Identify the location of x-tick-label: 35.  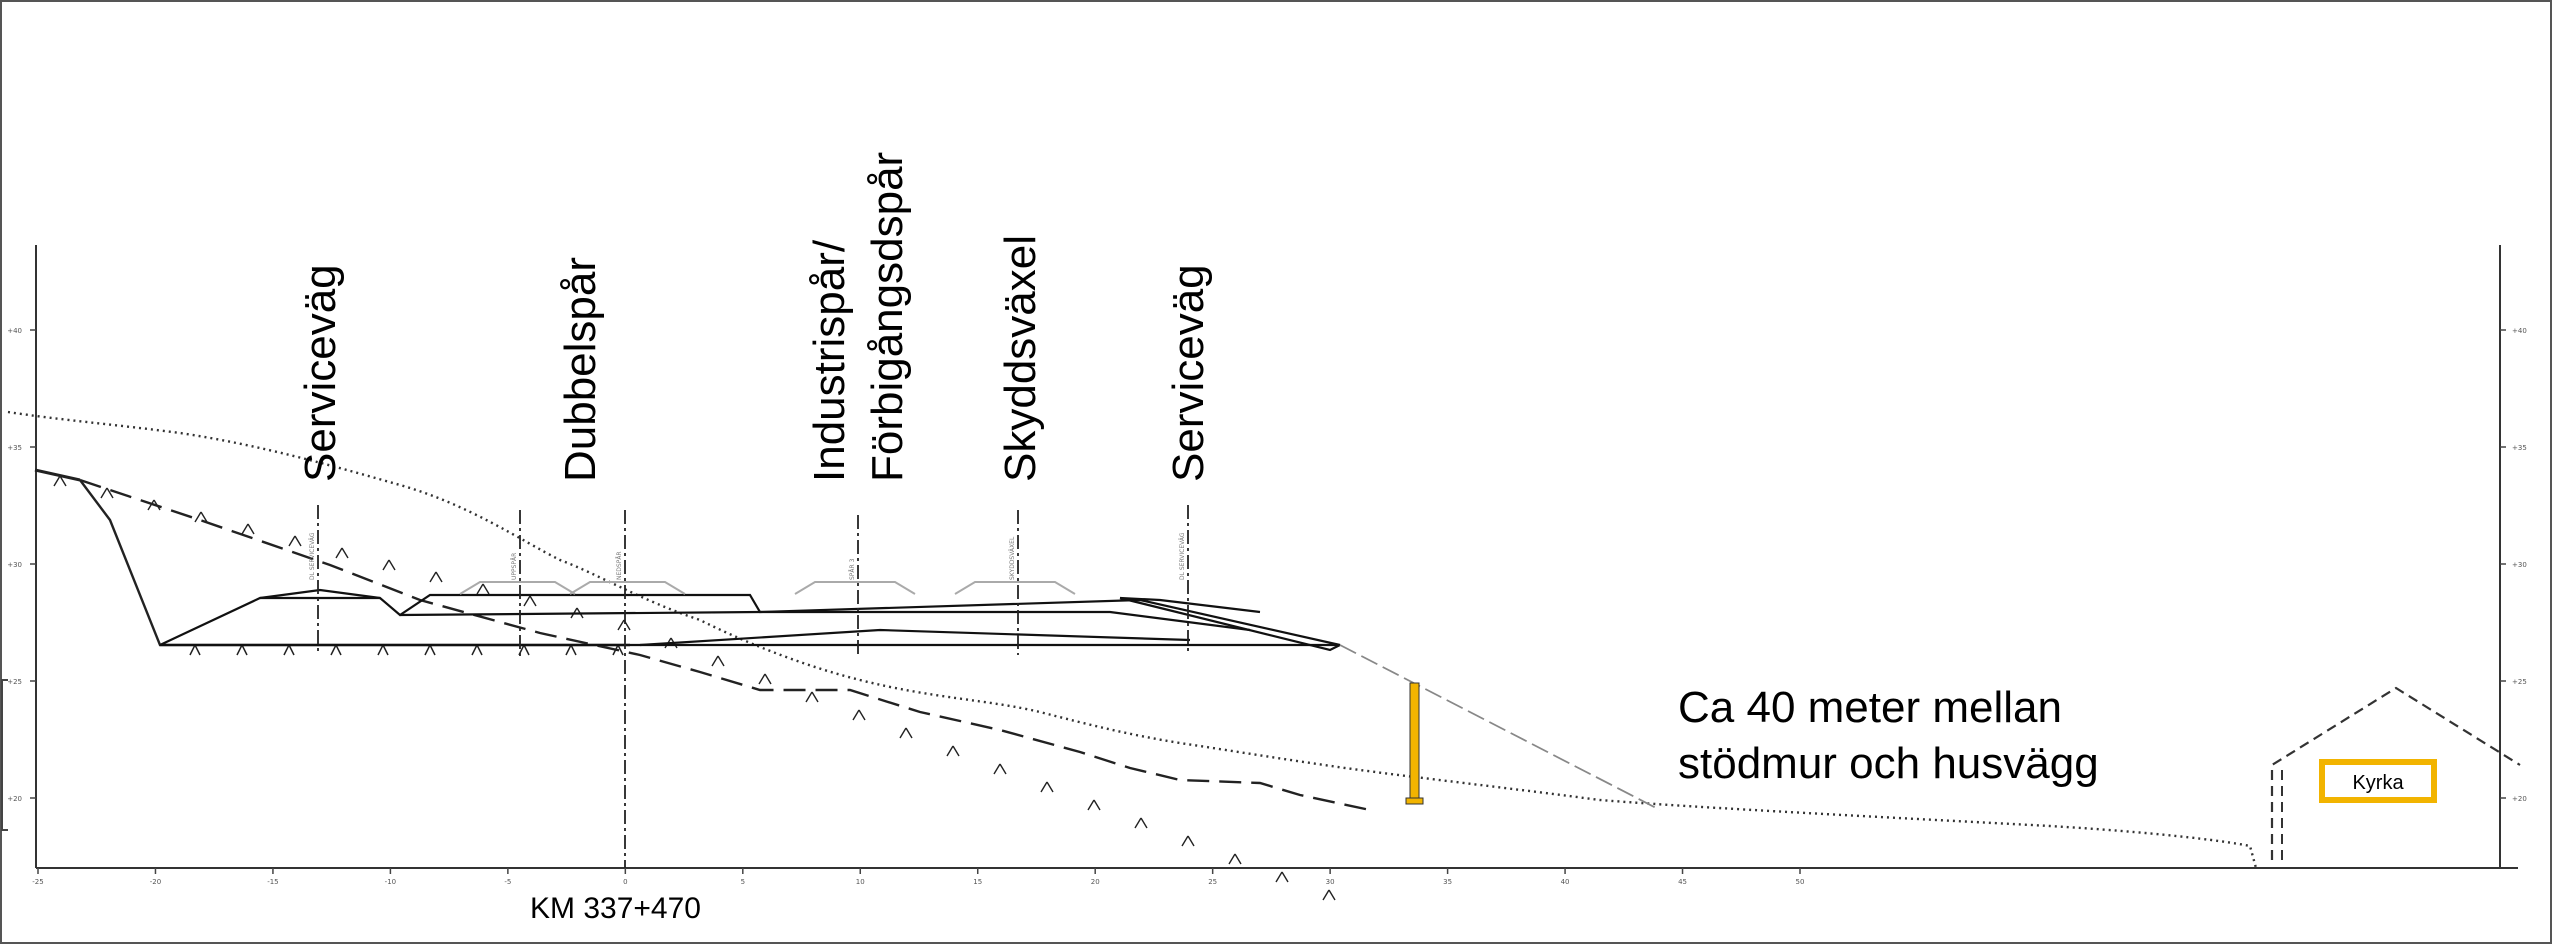
(1447, 882).